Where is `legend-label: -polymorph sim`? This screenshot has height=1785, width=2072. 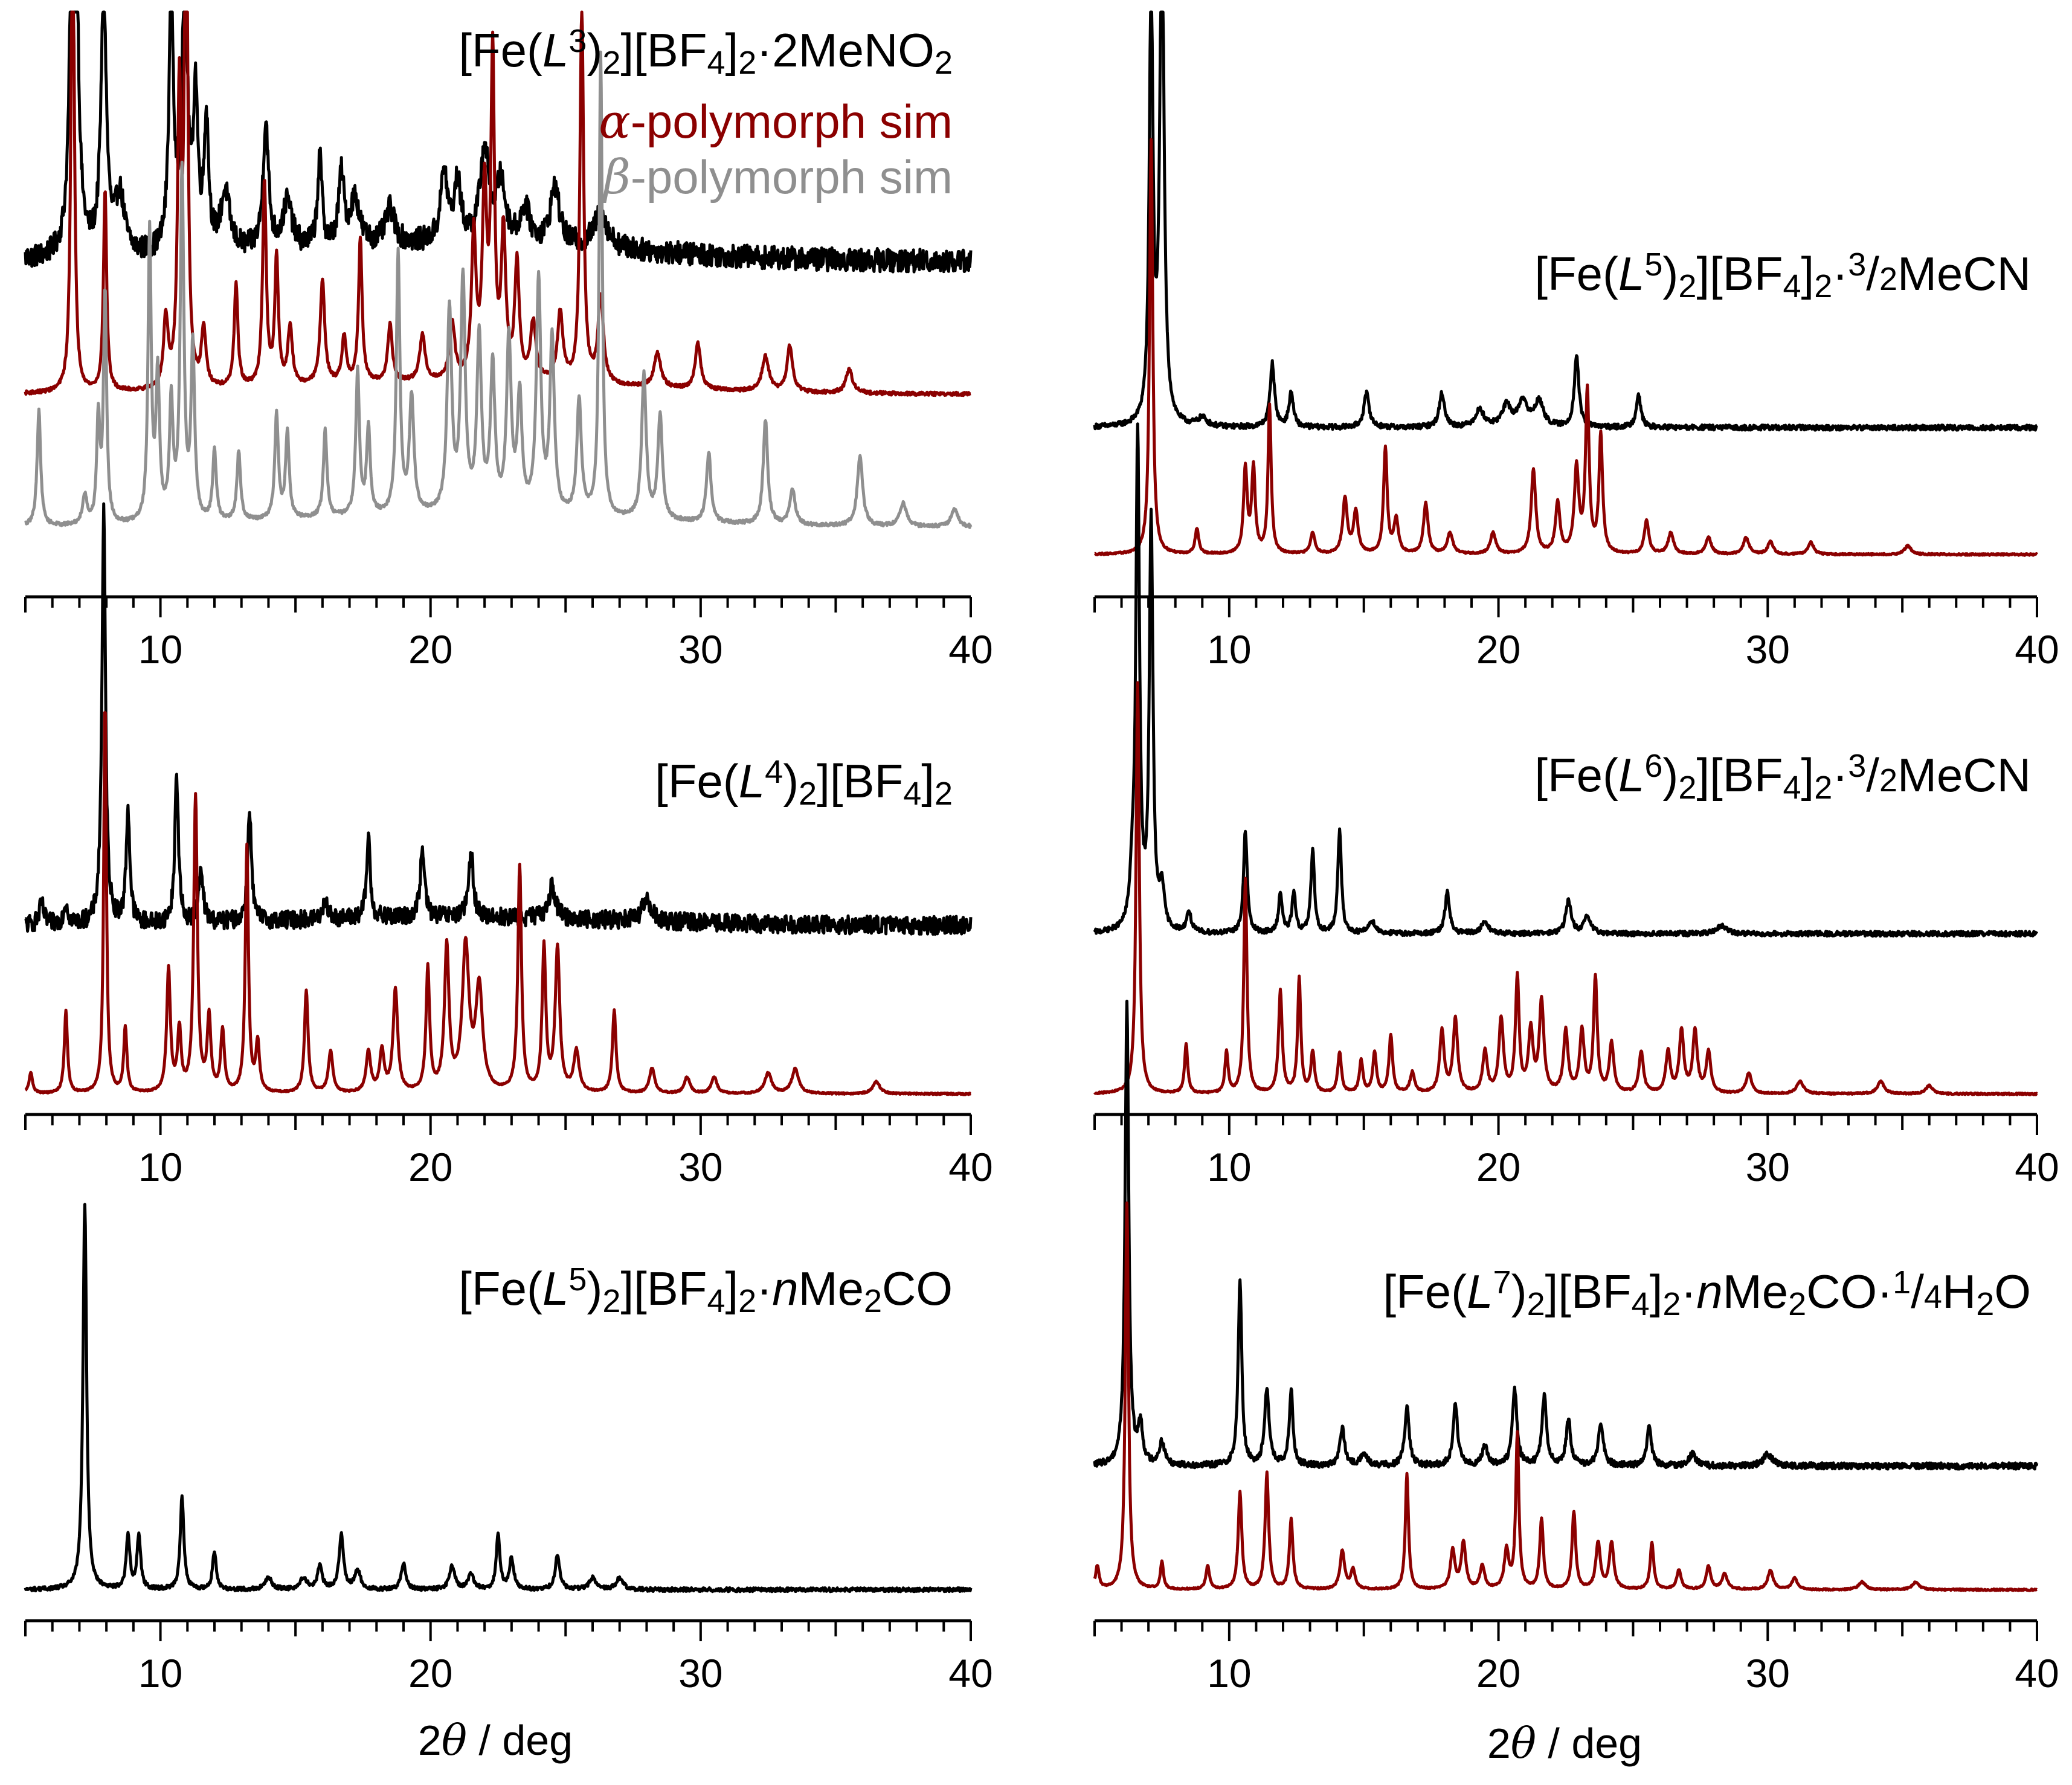 legend-label: -polymorph sim is located at coordinates (792, 177).